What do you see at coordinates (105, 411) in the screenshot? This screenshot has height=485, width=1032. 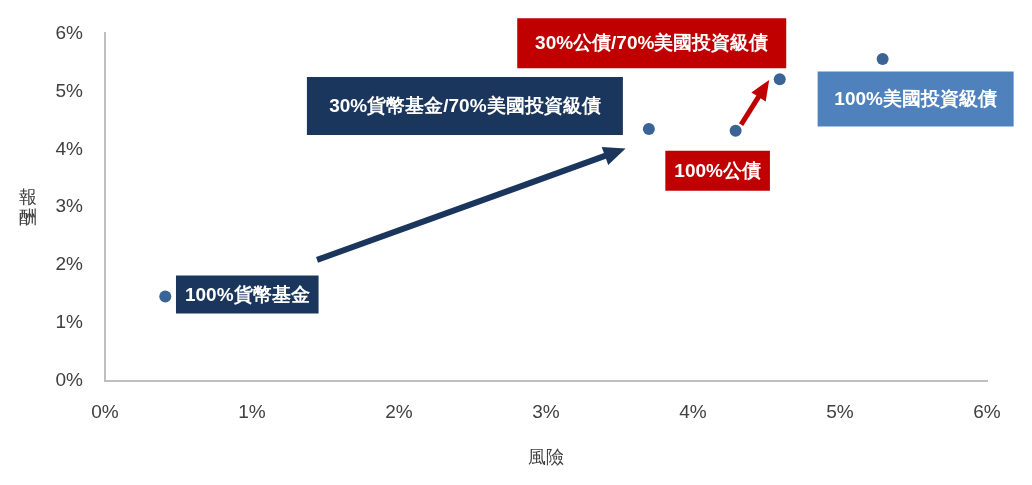 I see `x-tick-label: 0%` at bounding box center [105, 411].